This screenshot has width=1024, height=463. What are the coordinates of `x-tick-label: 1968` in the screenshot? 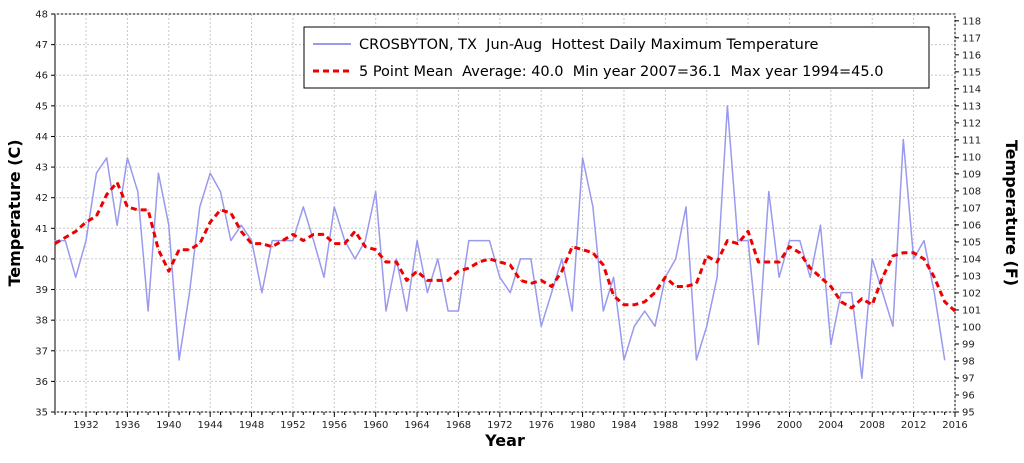 It's located at (458, 425).